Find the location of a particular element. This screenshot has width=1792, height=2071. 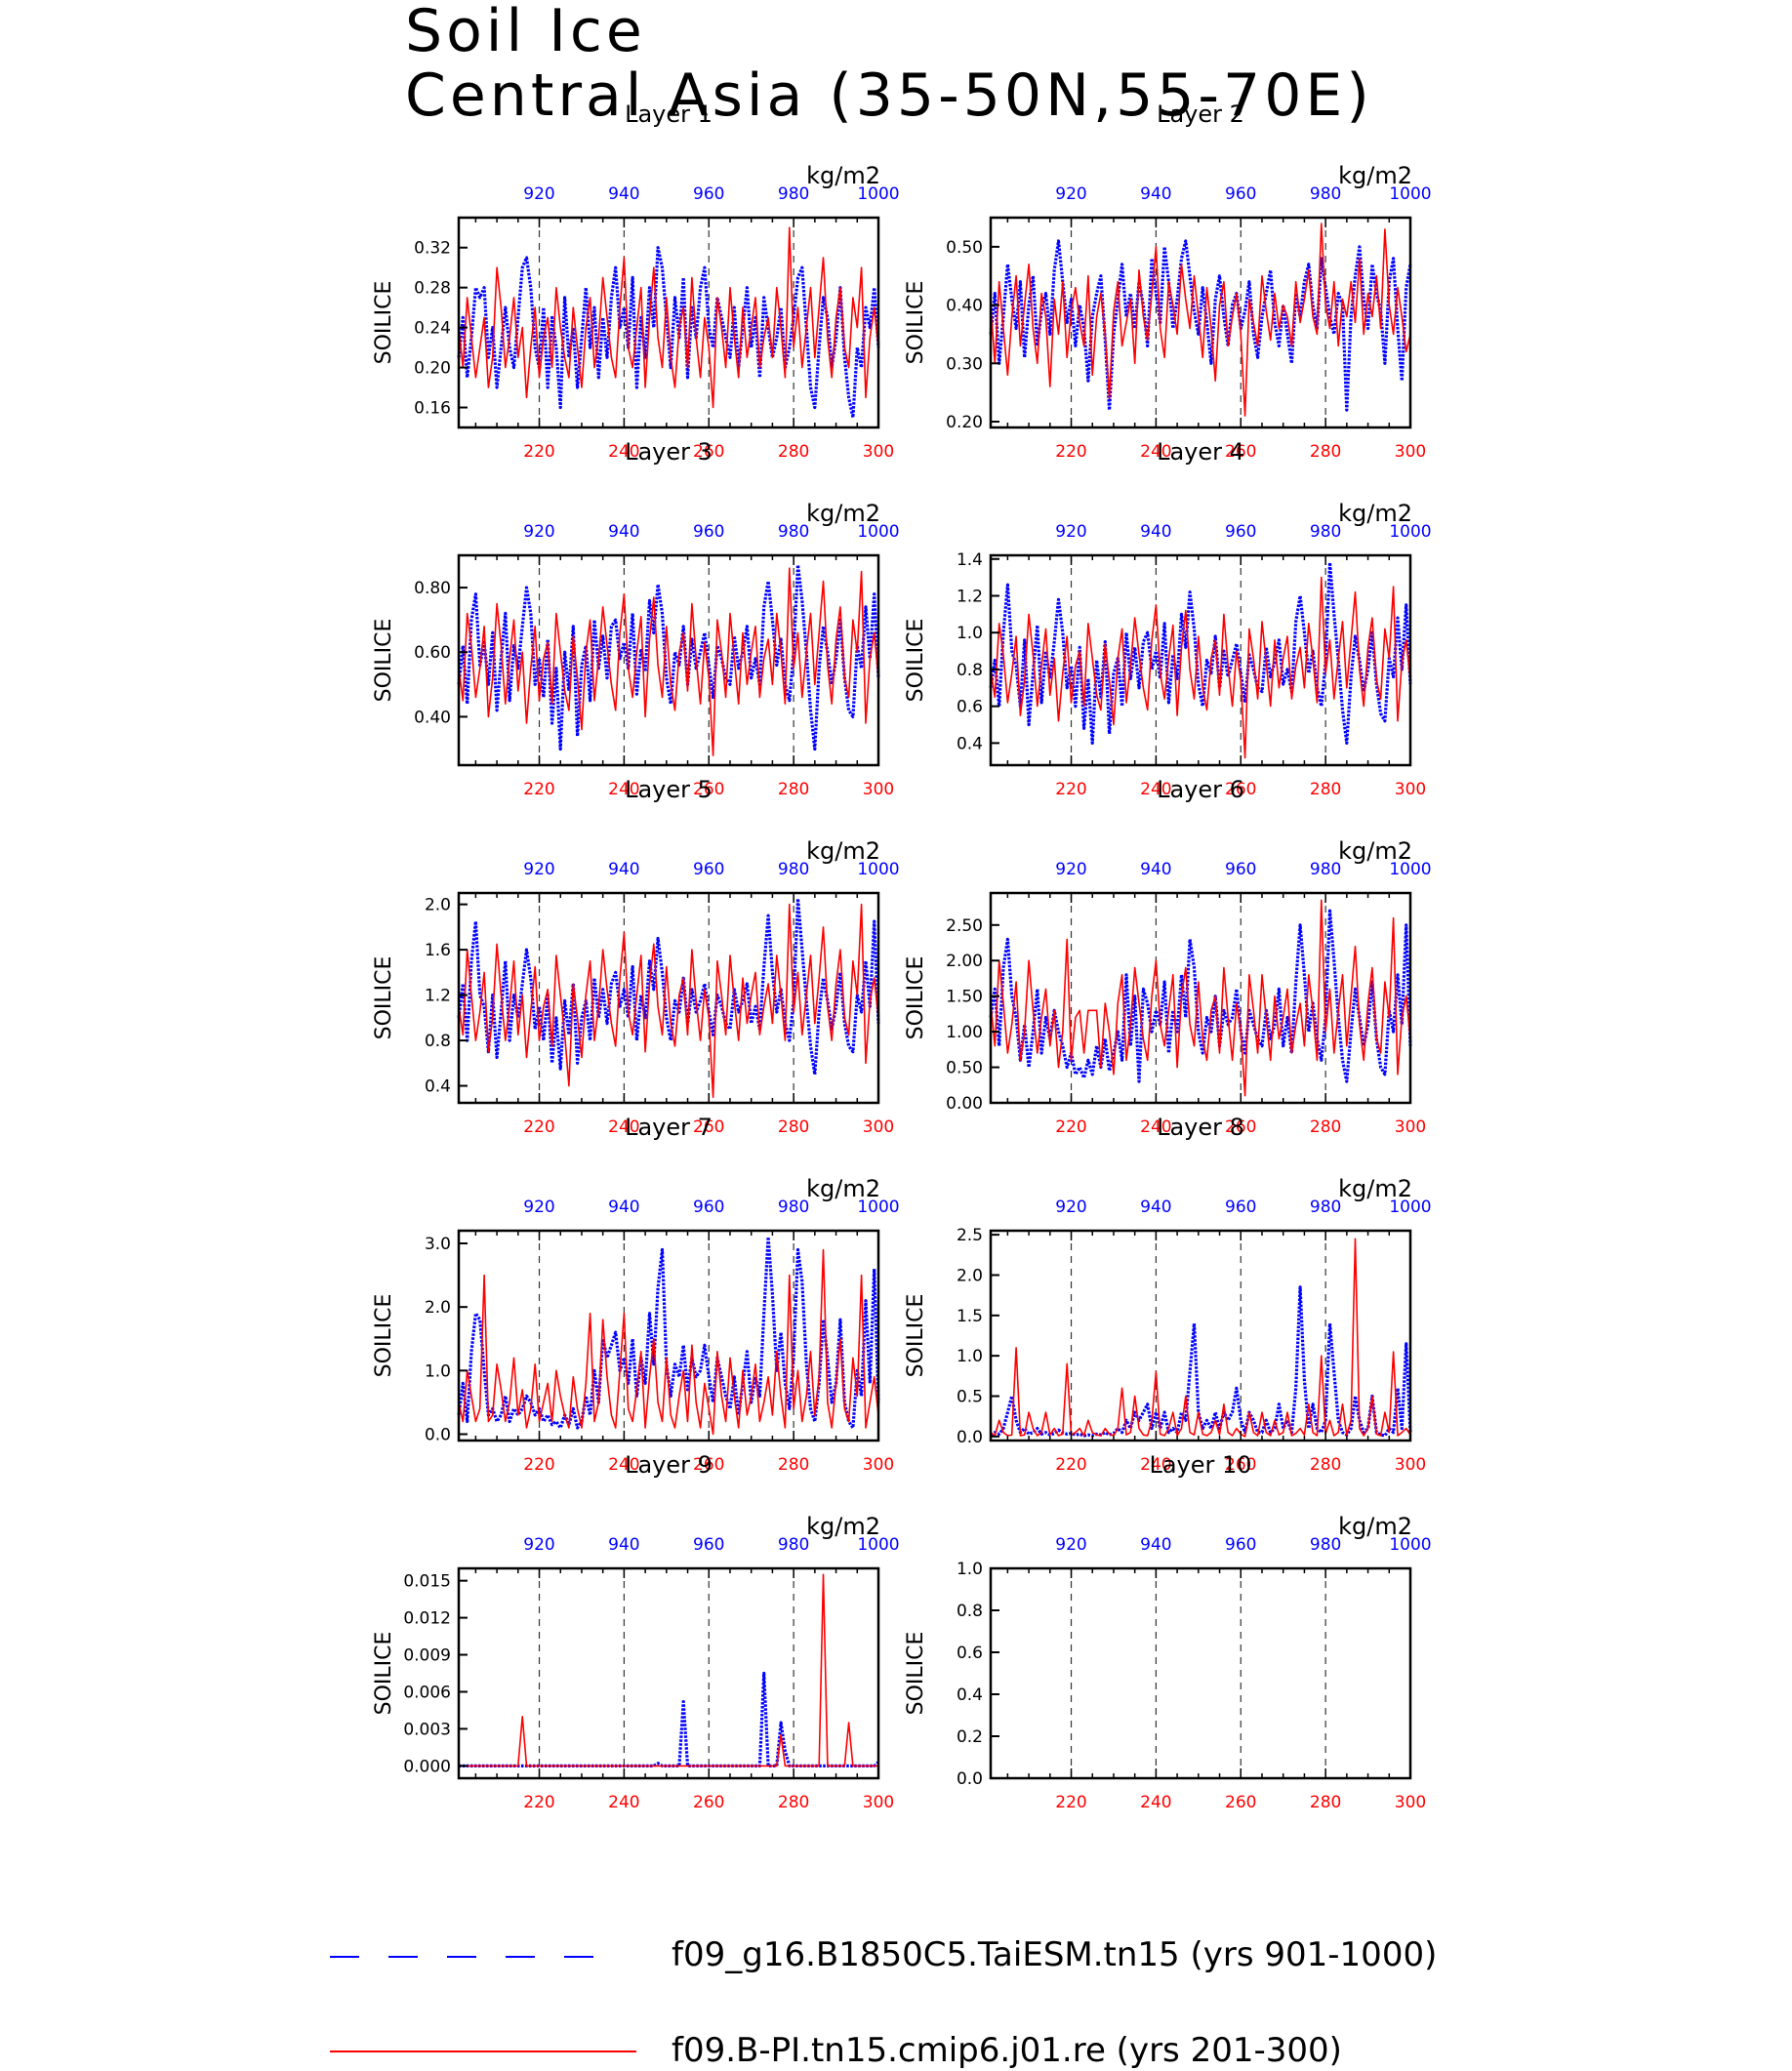

panel-title: Layer 7 is located at coordinates (669, 1127).